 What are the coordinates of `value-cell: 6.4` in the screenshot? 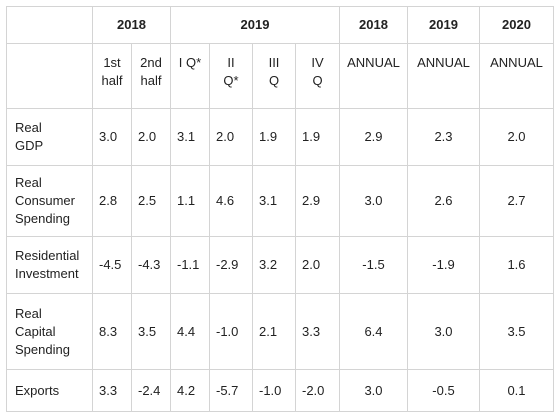 It's located at (373, 331).